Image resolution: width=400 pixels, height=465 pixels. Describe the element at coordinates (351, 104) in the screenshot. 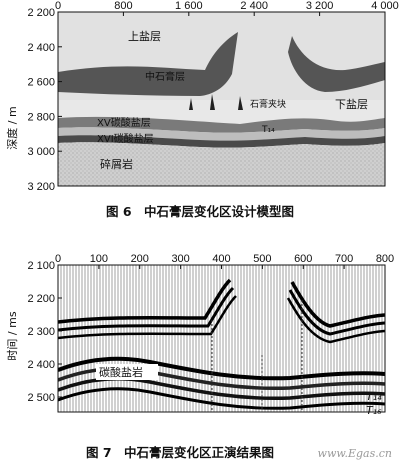

I see `lower-salt-label: 下盐层` at that location.